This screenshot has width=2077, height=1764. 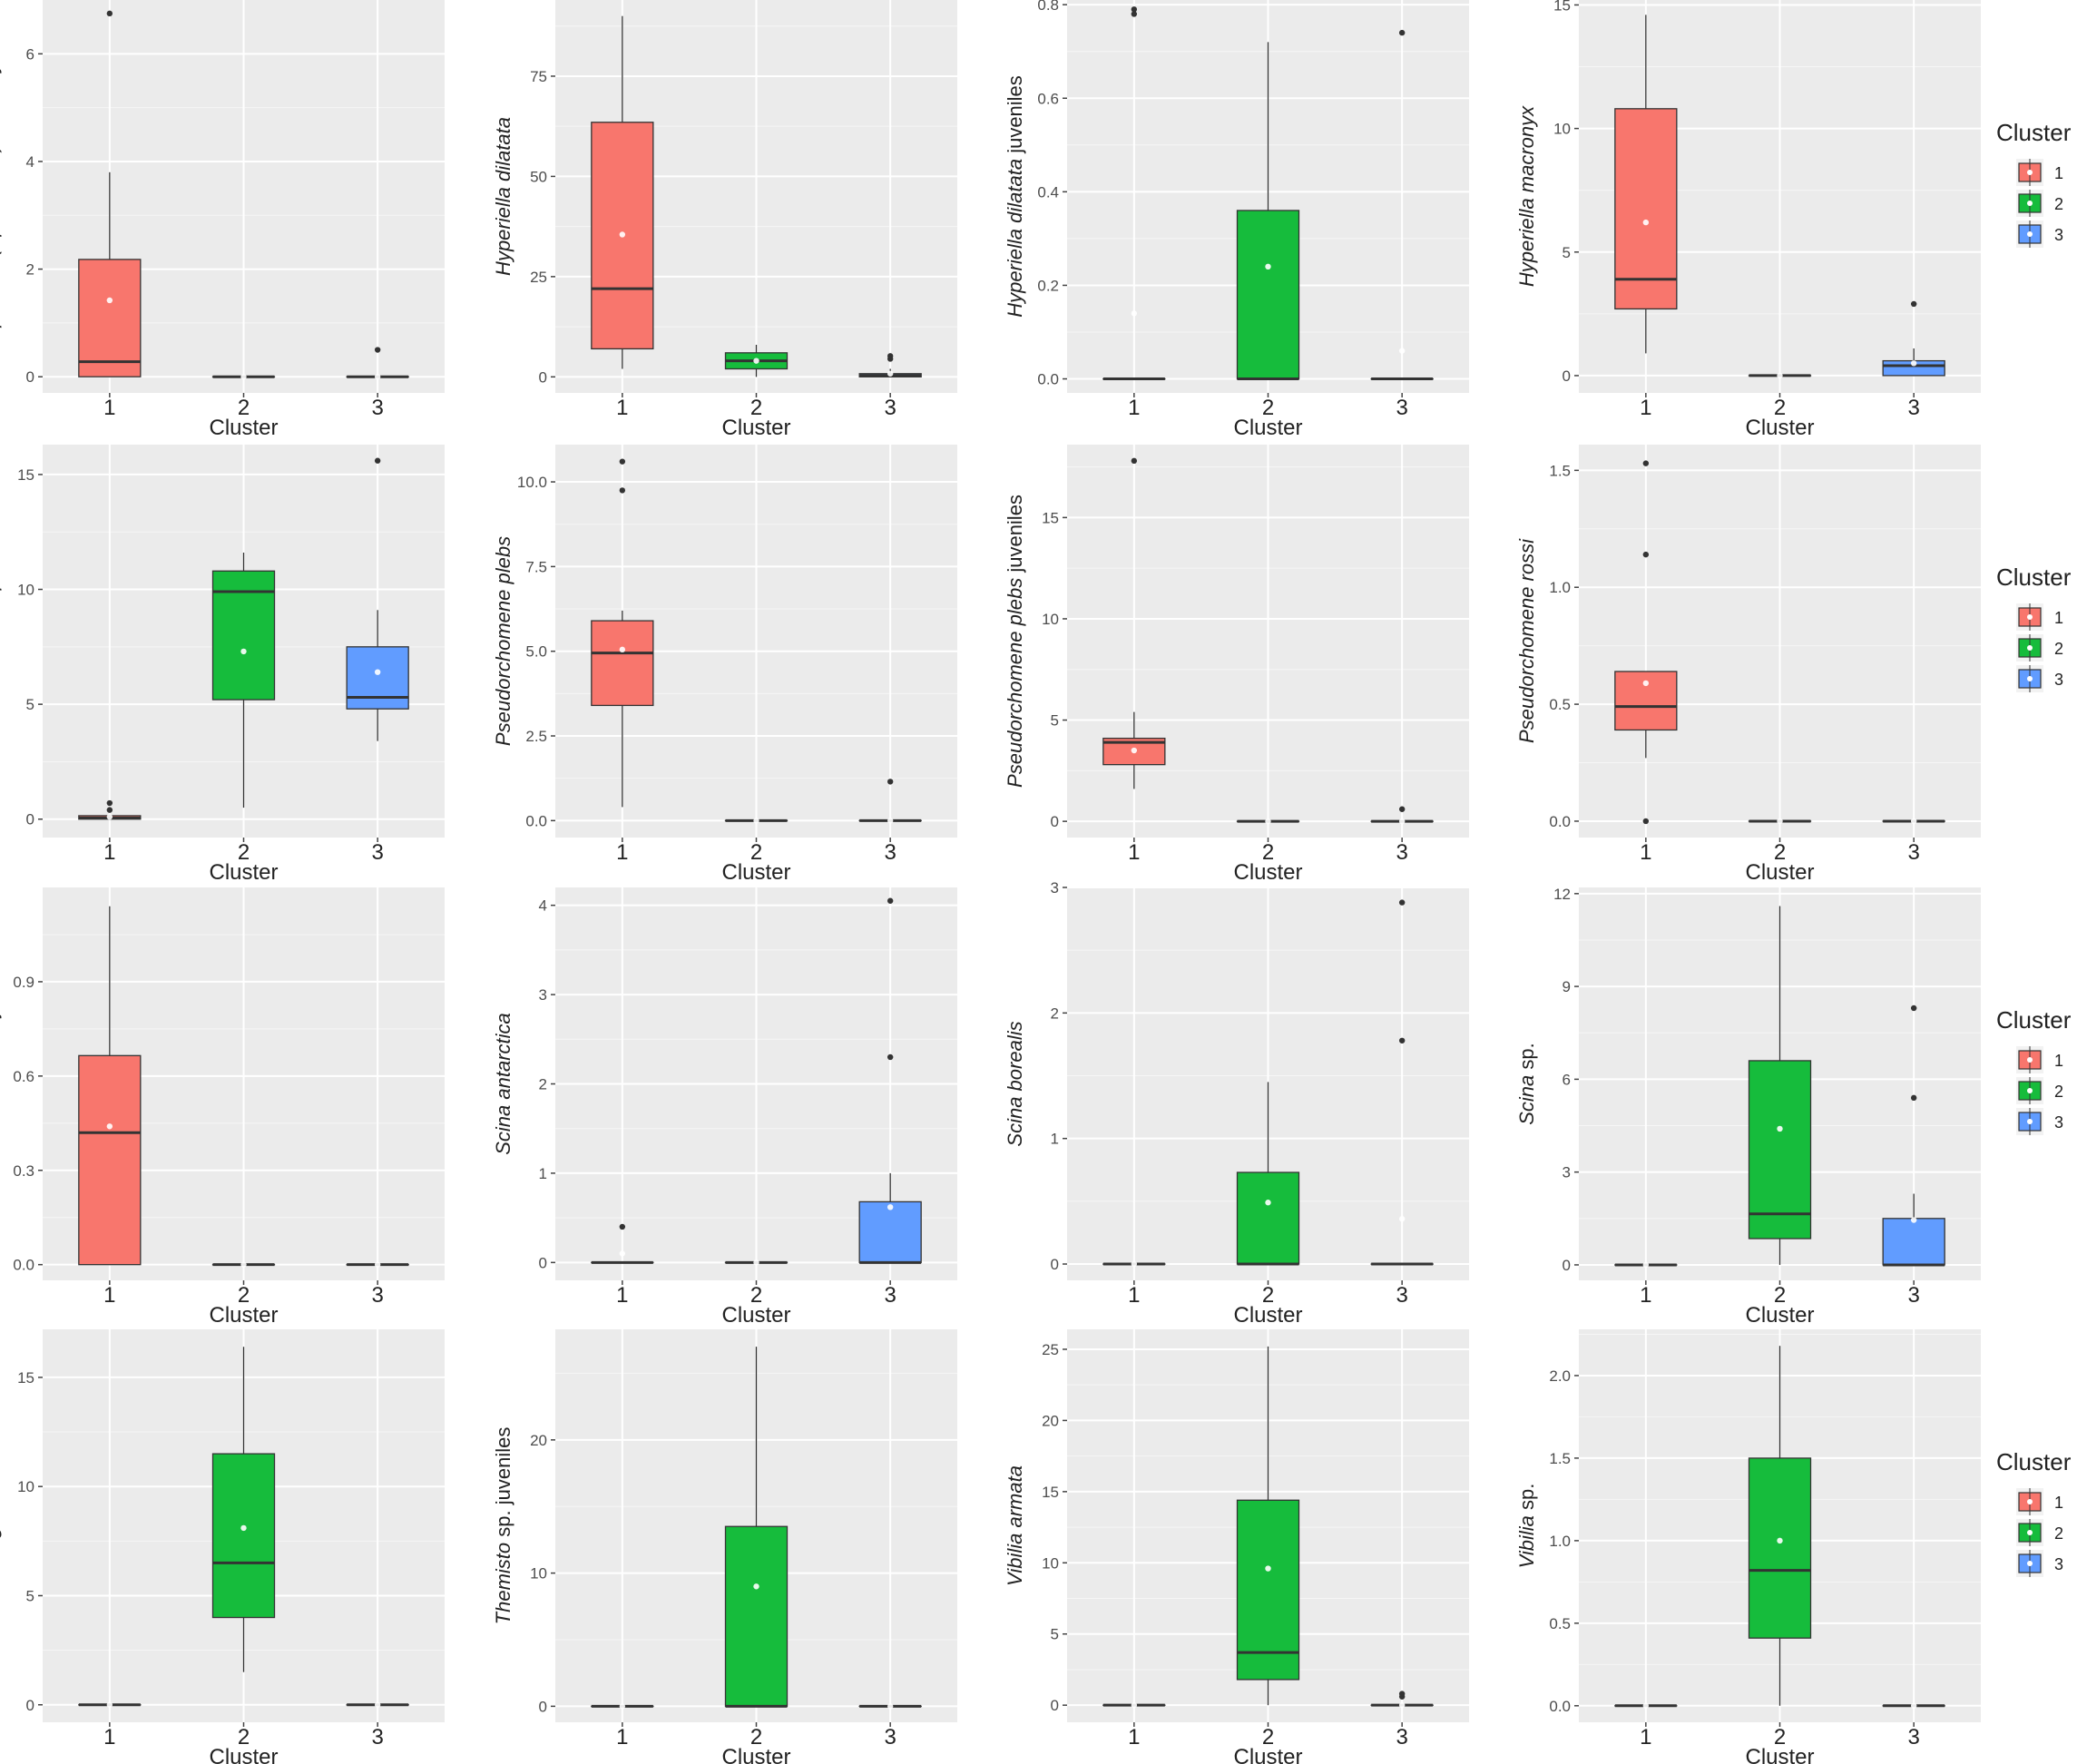 I want to click on y-axis-title: Themisto gaudichaudii, so click(x=1, y=1525).